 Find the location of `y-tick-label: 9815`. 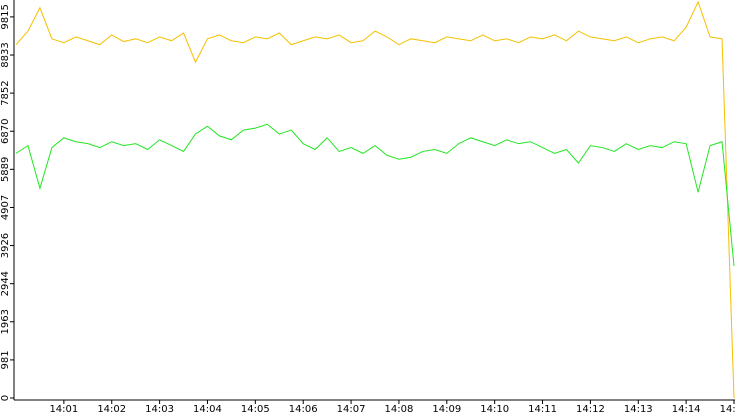

y-tick-label: 9815 is located at coordinates (5, 16).